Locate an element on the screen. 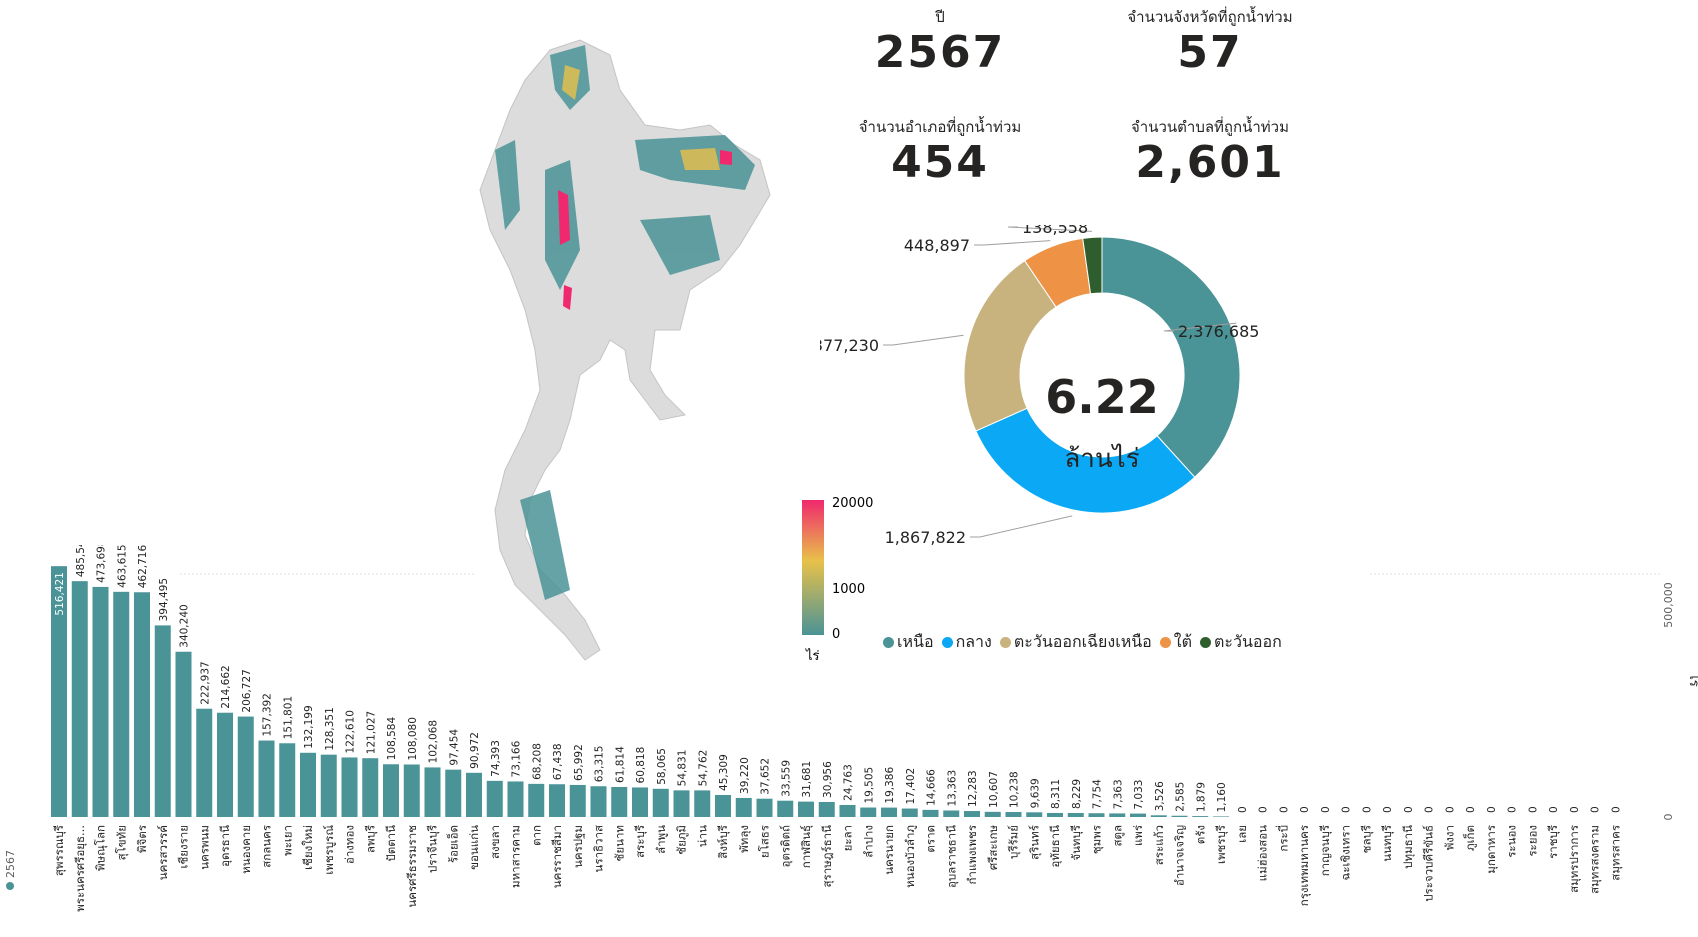 This screenshot has width=1698, height=937. bar-category-label: นครพนม is located at coordinates (204, 847).